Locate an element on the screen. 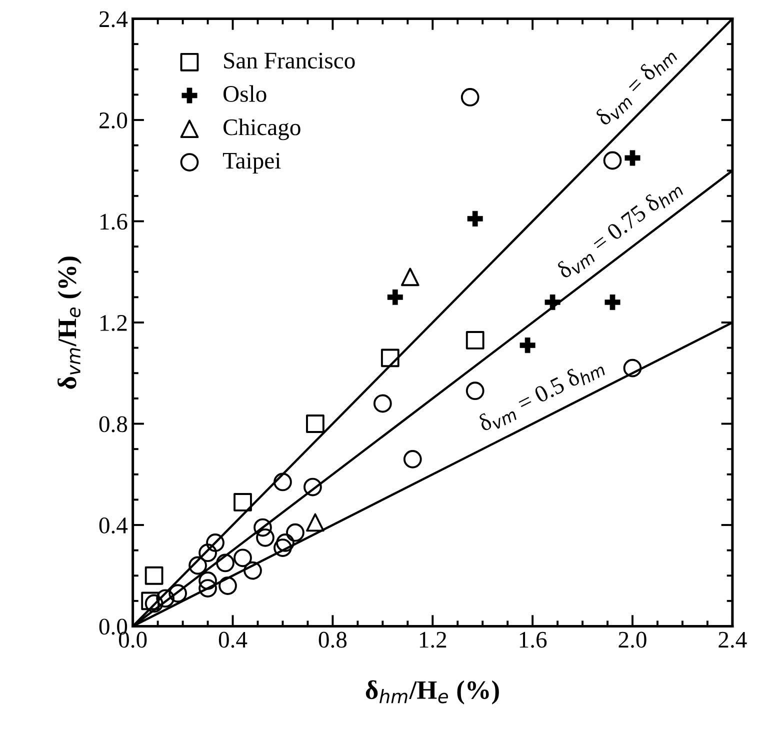  annotation: δ$_{vm}$ = 0.5 δ$_{hm}$ is located at coordinates (541, 395).